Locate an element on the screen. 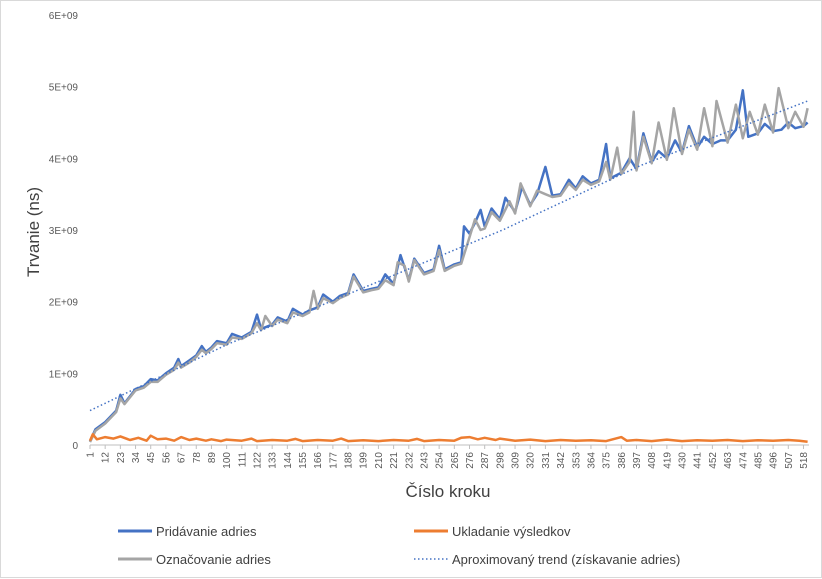  x-tick-label: 364 is located at coordinates (591, 460).